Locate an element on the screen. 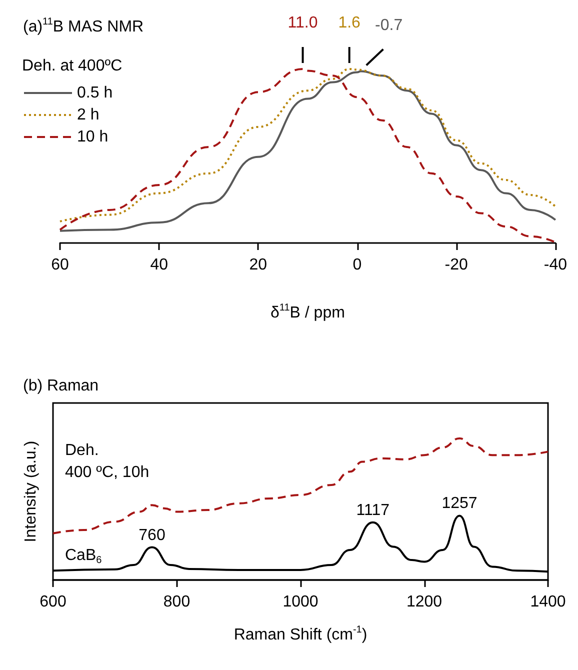 Image resolution: width=578 pixels, height=670 pixels. legend-label: 2 h is located at coordinates (88, 115).